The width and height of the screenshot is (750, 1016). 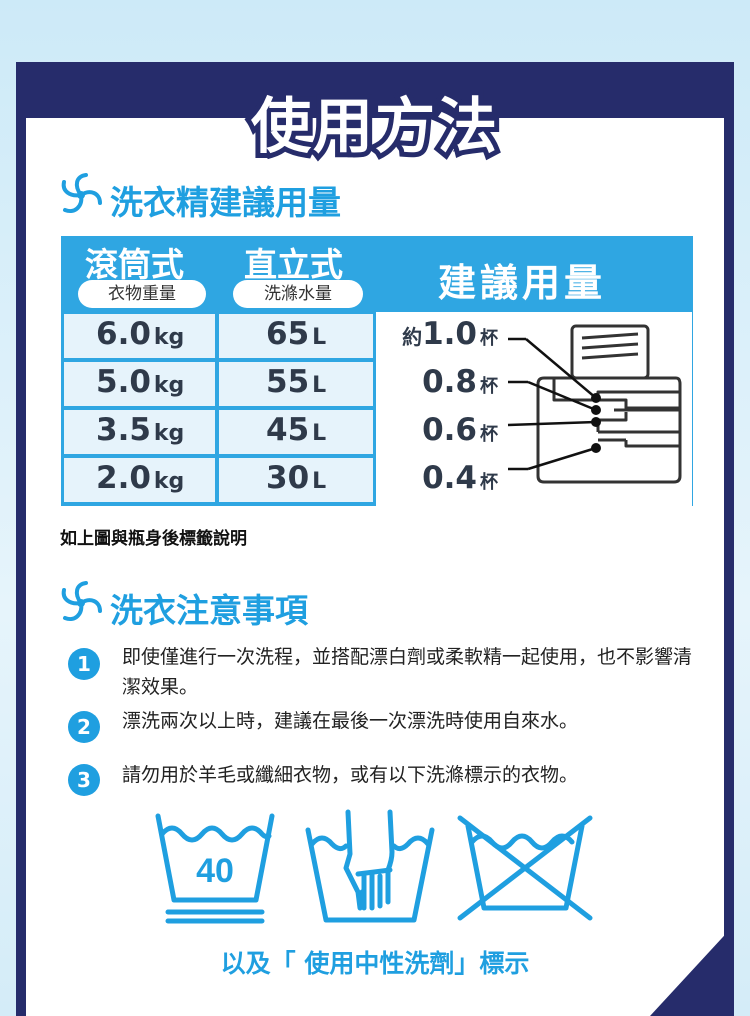 I want to click on wash-40-icon: 40, so click(x=215, y=868).